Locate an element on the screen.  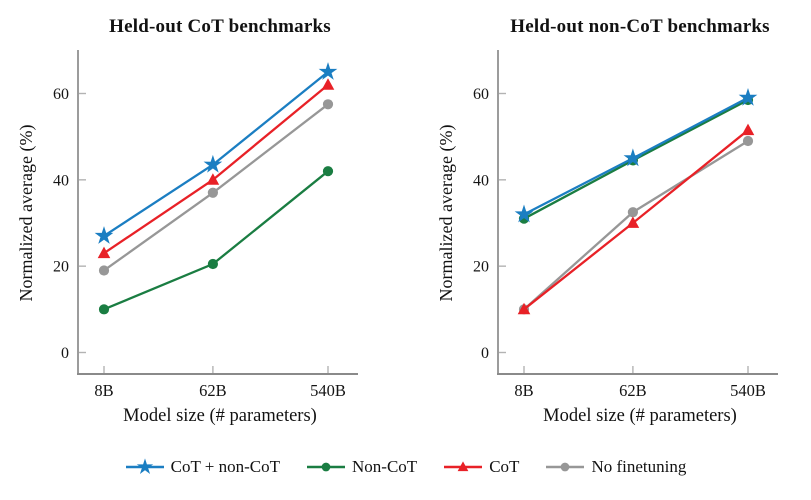
legend-item-no-finetuning: No finetuning is located at coordinates (615, 467).